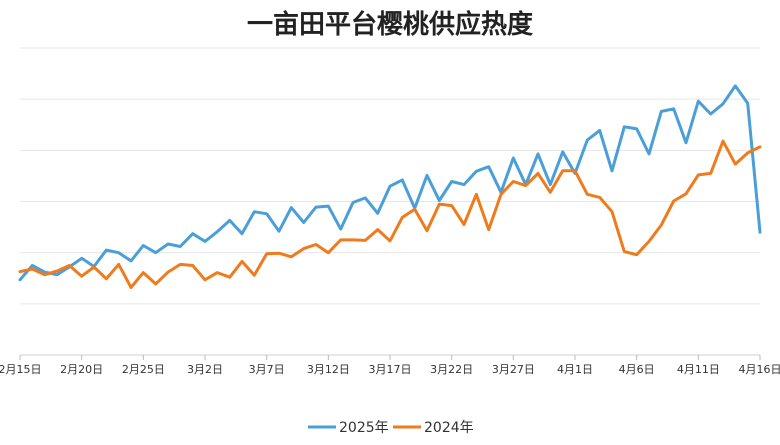  Describe the element at coordinates (451, 369) in the screenshot. I see `x-tick-label: 3月22日` at that location.